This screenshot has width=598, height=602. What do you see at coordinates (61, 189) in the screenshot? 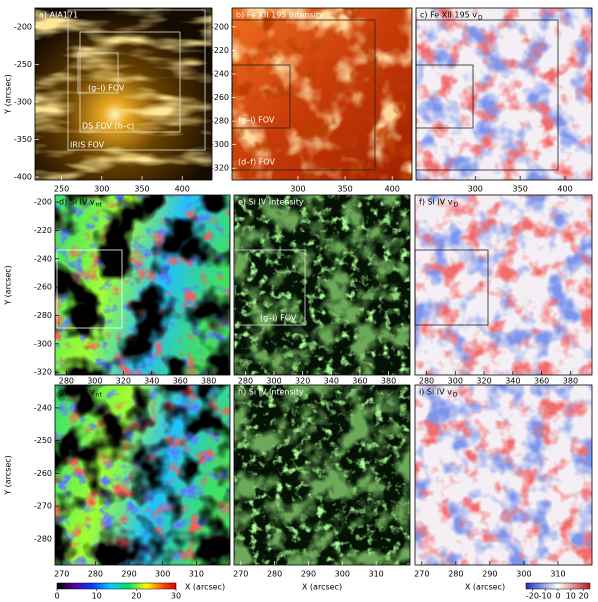
I see `x-tick-label: 250` at bounding box center [61, 189].